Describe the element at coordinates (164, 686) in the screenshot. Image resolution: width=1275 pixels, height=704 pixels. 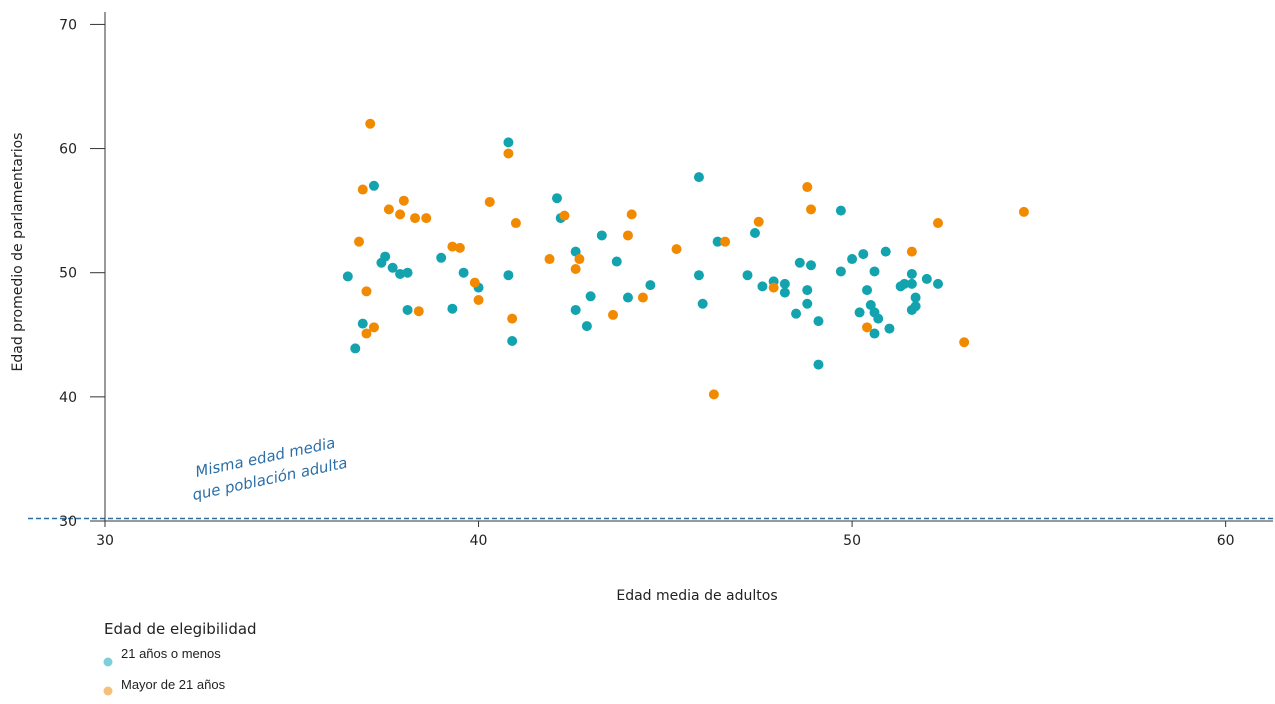
I see `legend-item-over-21: Mayor de 21 años` at that location.